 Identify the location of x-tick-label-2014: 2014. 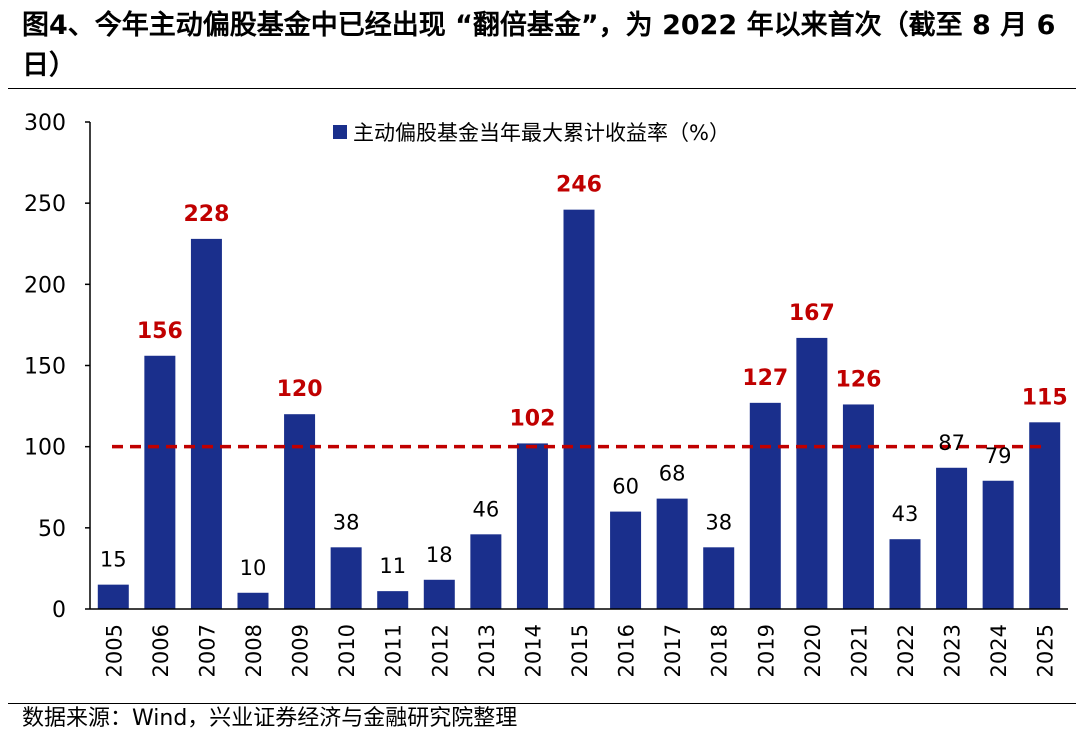
(533, 650).